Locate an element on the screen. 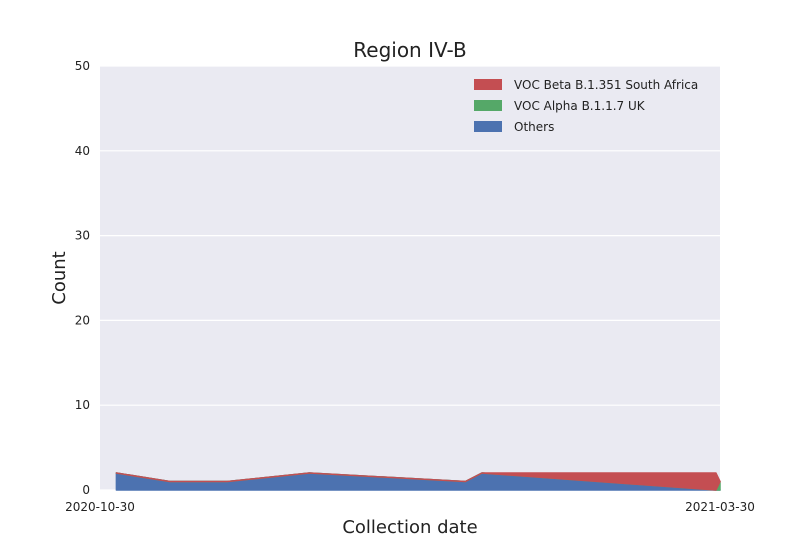 Image resolution: width=800 pixels, height=550 pixels. y-tick-label: 0 is located at coordinates (86, 490).